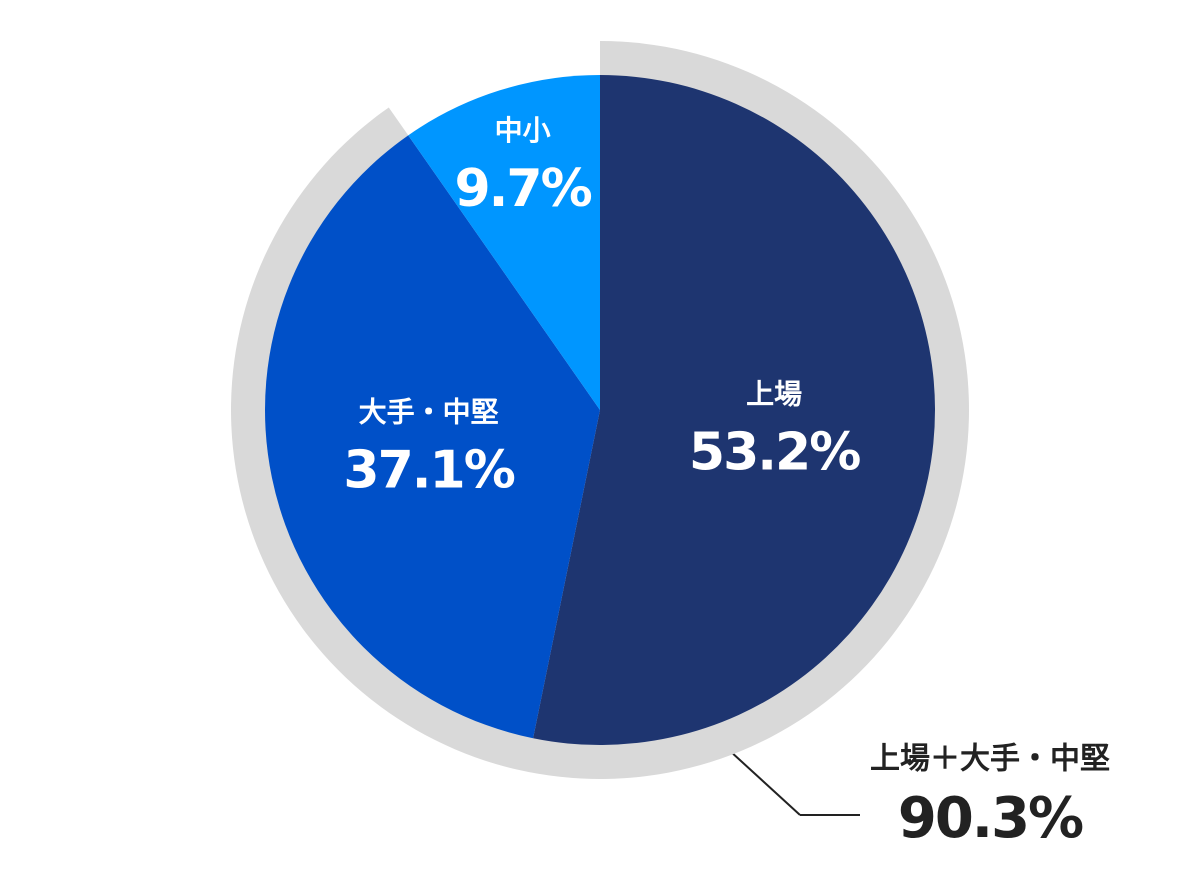 This screenshot has height=873, width=1200. What do you see at coordinates (428, 470) in the screenshot?
I see `slice-value: 37.1%` at bounding box center [428, 470].